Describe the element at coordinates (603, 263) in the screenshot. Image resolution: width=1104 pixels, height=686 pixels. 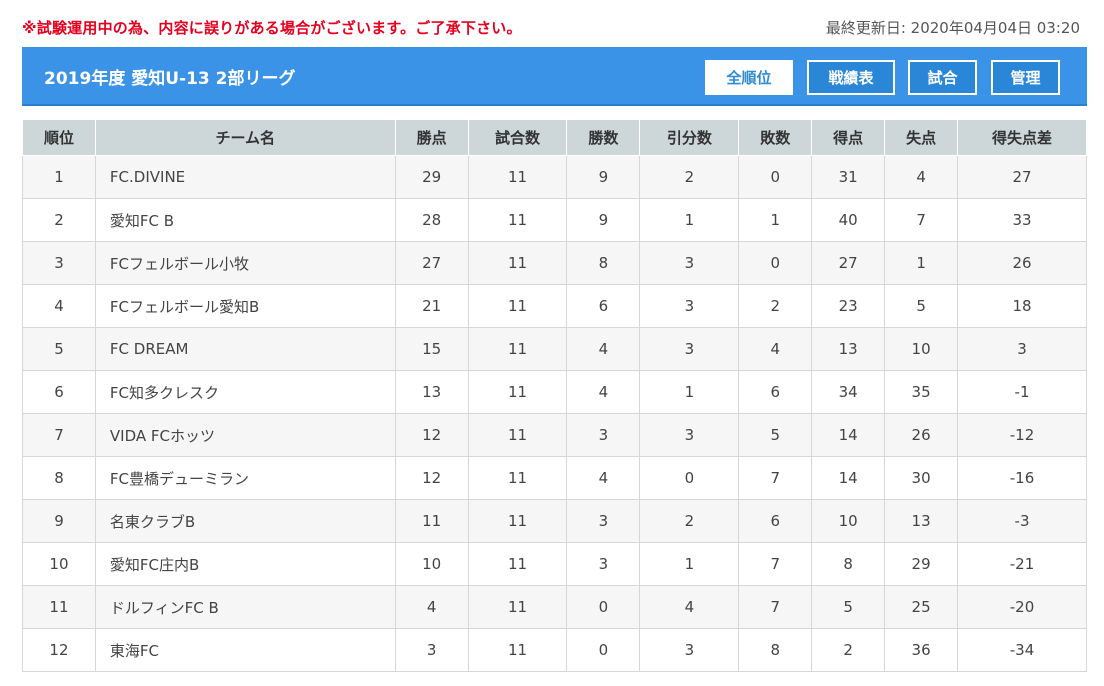
I see `cell-wins: 8` at that location.